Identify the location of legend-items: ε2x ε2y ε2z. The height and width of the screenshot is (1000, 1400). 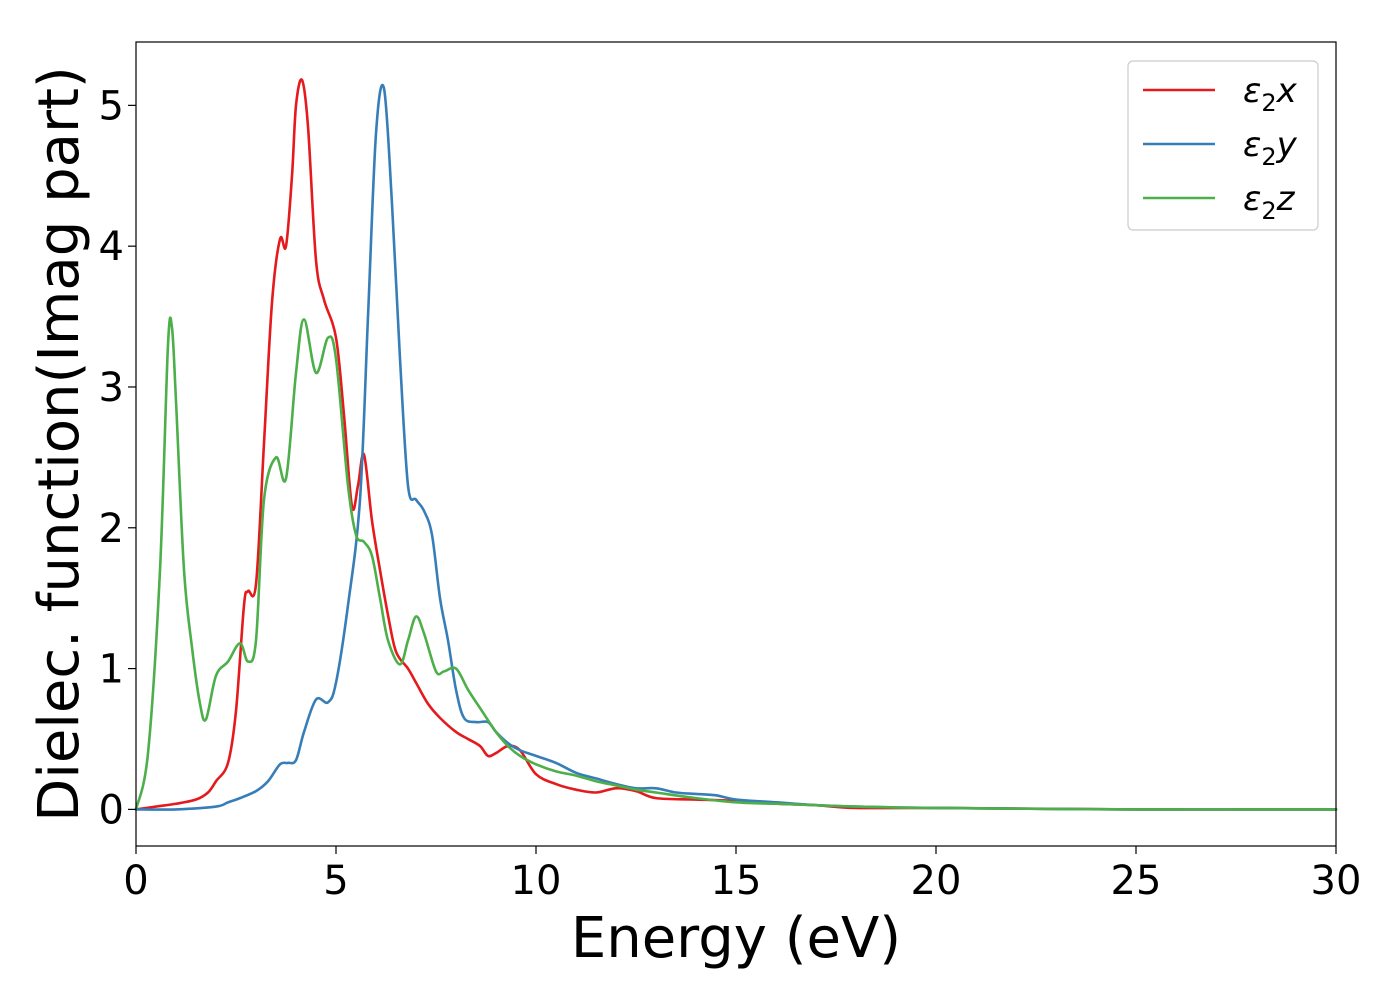
(1220, 148).